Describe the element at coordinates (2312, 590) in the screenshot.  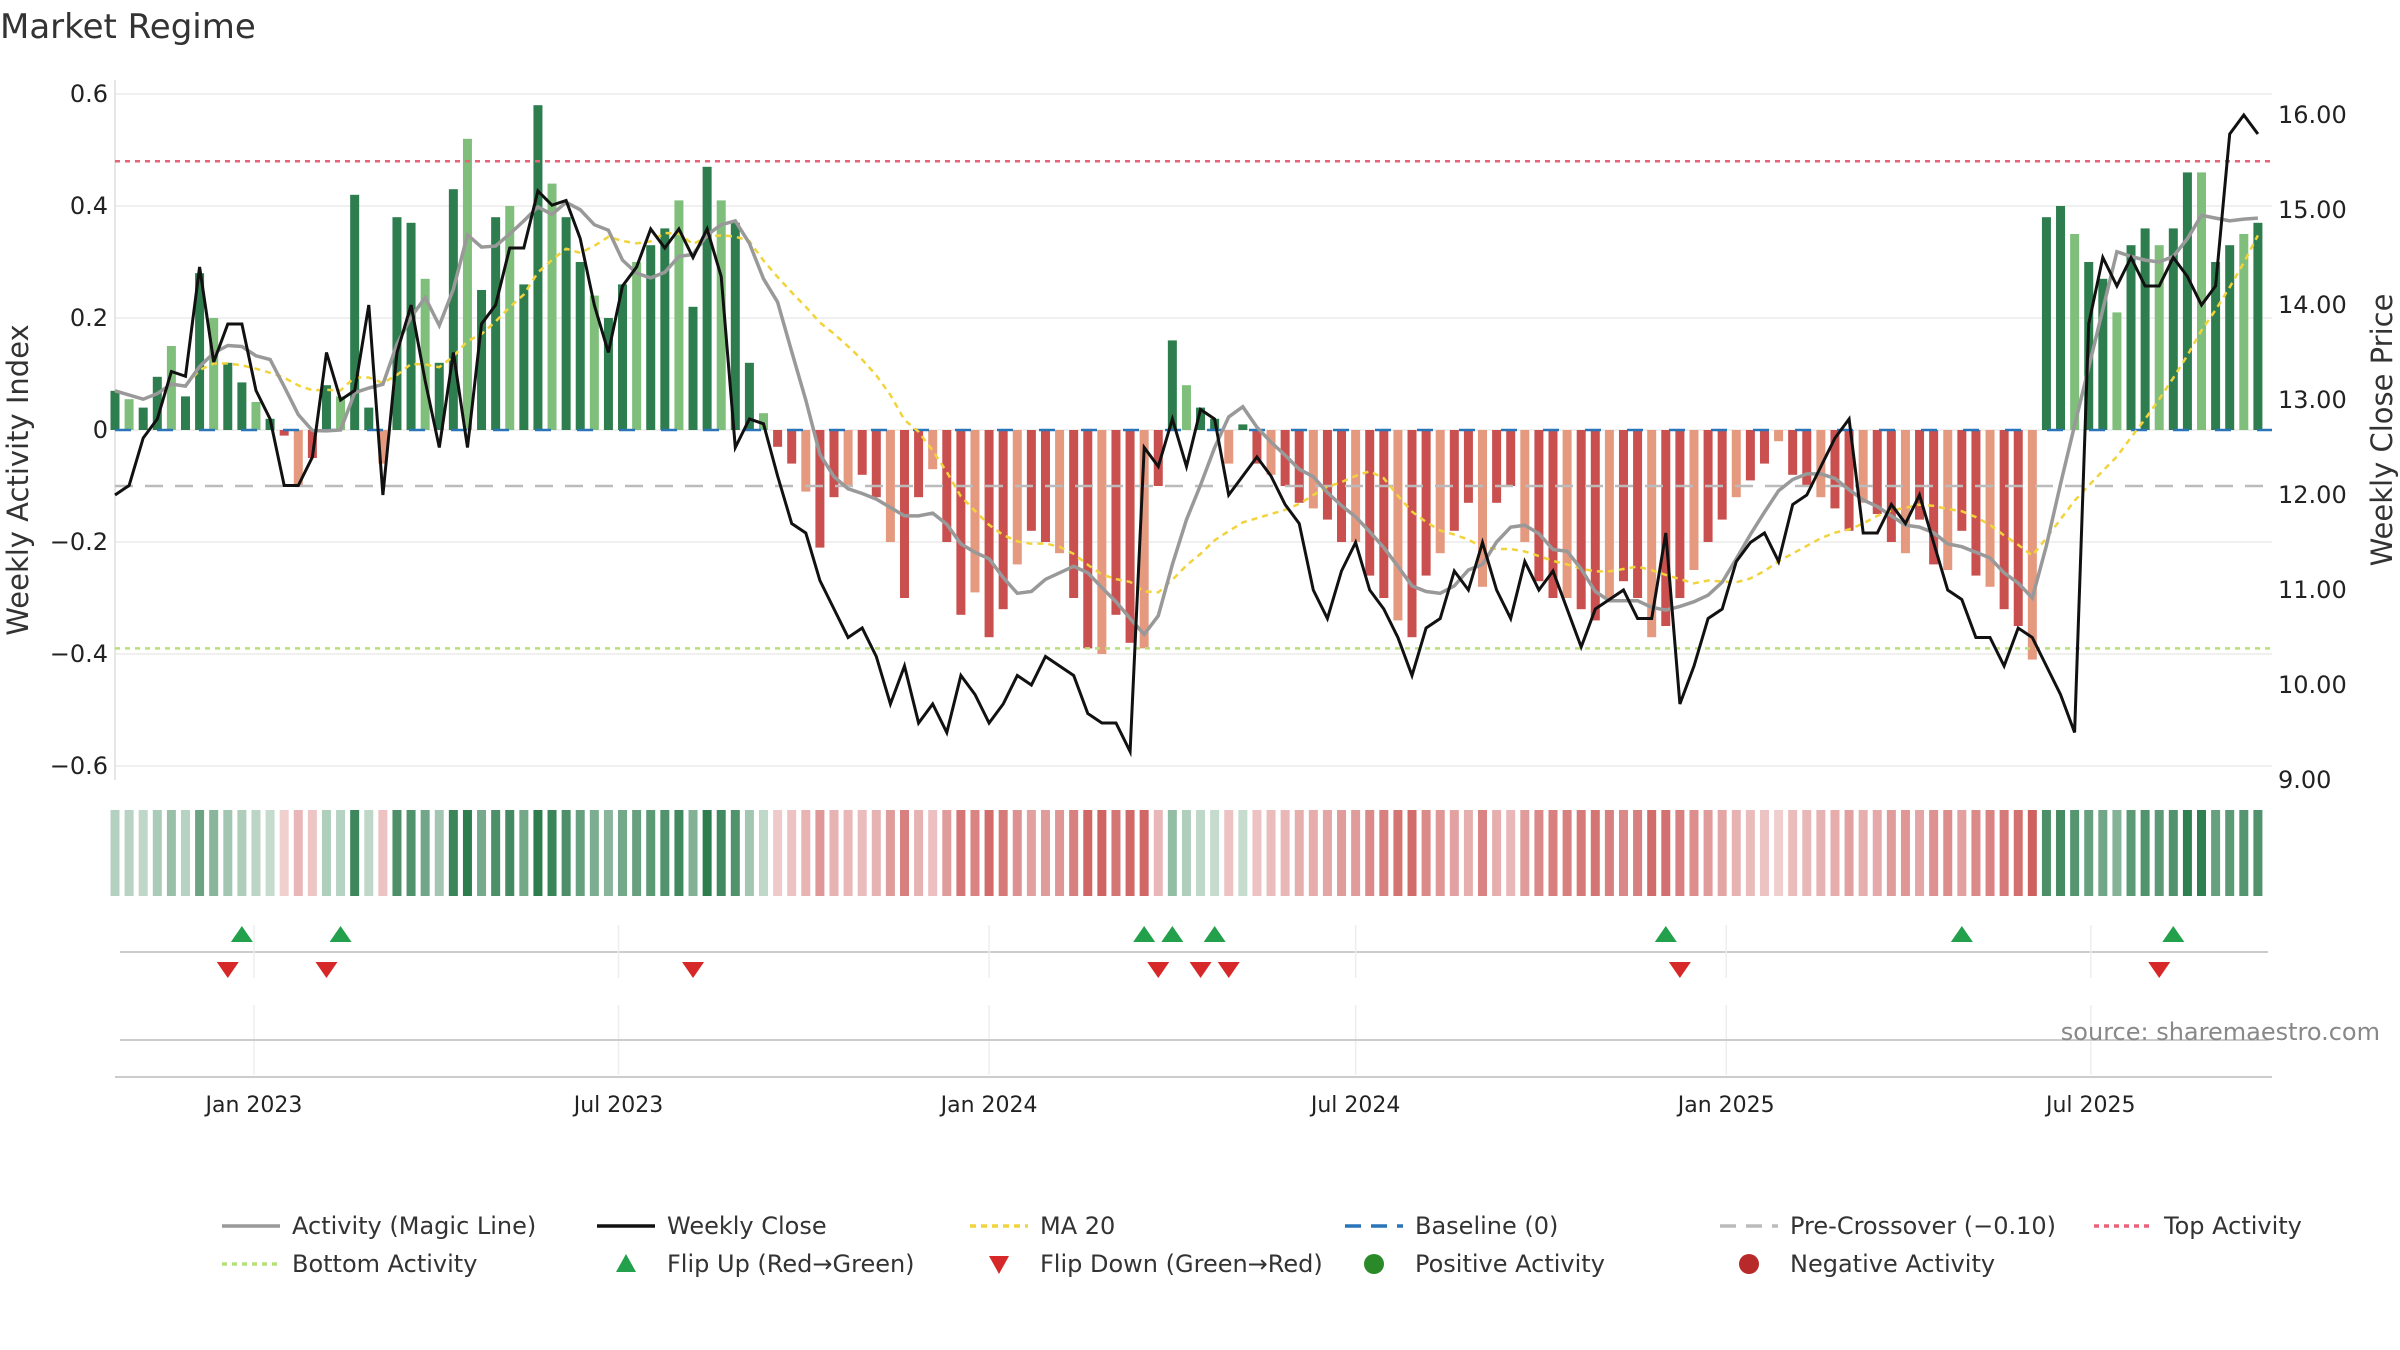
I see `y2-tick-label: 11.00` at that location.